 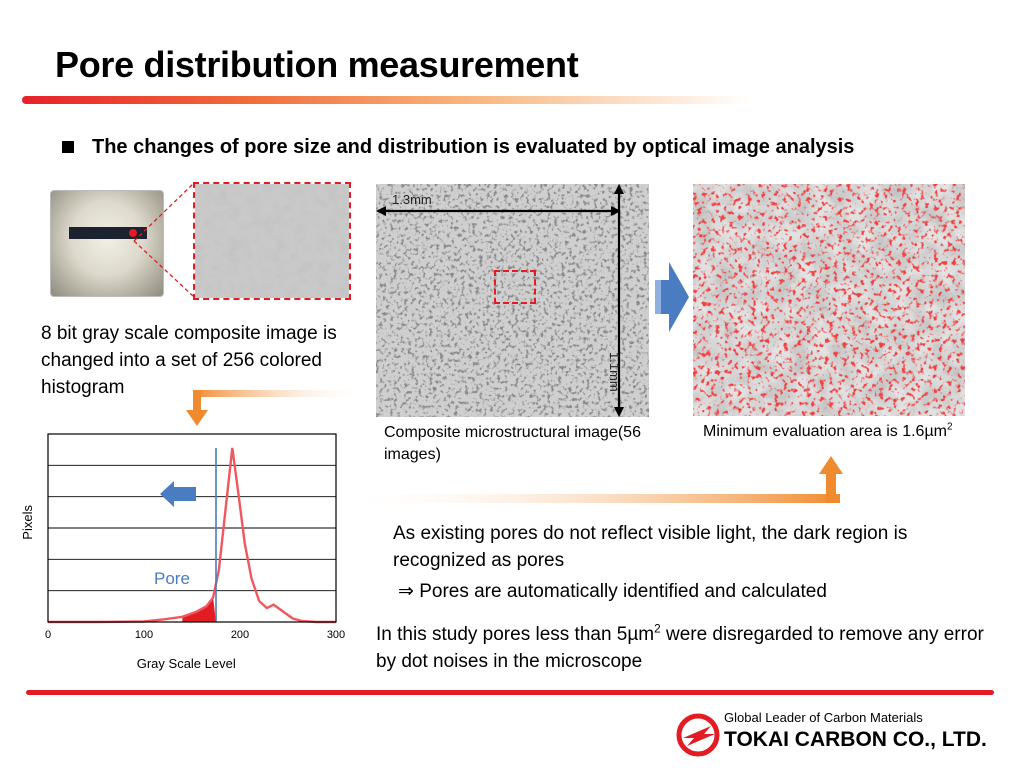 I want to click on dim-v-arrow-top, so click(x=619, y=189).